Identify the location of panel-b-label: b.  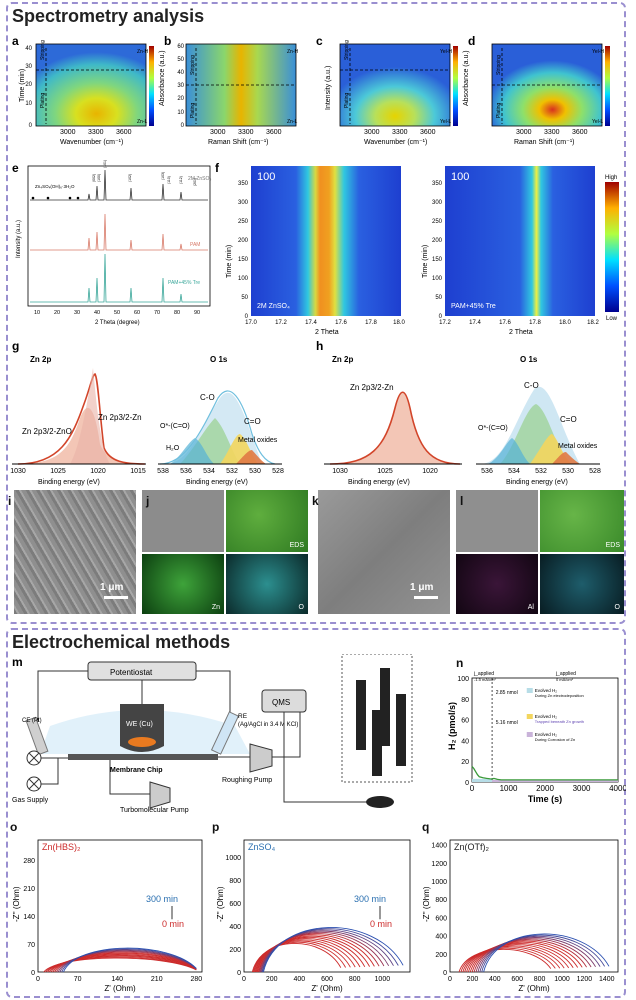
(167, 41).